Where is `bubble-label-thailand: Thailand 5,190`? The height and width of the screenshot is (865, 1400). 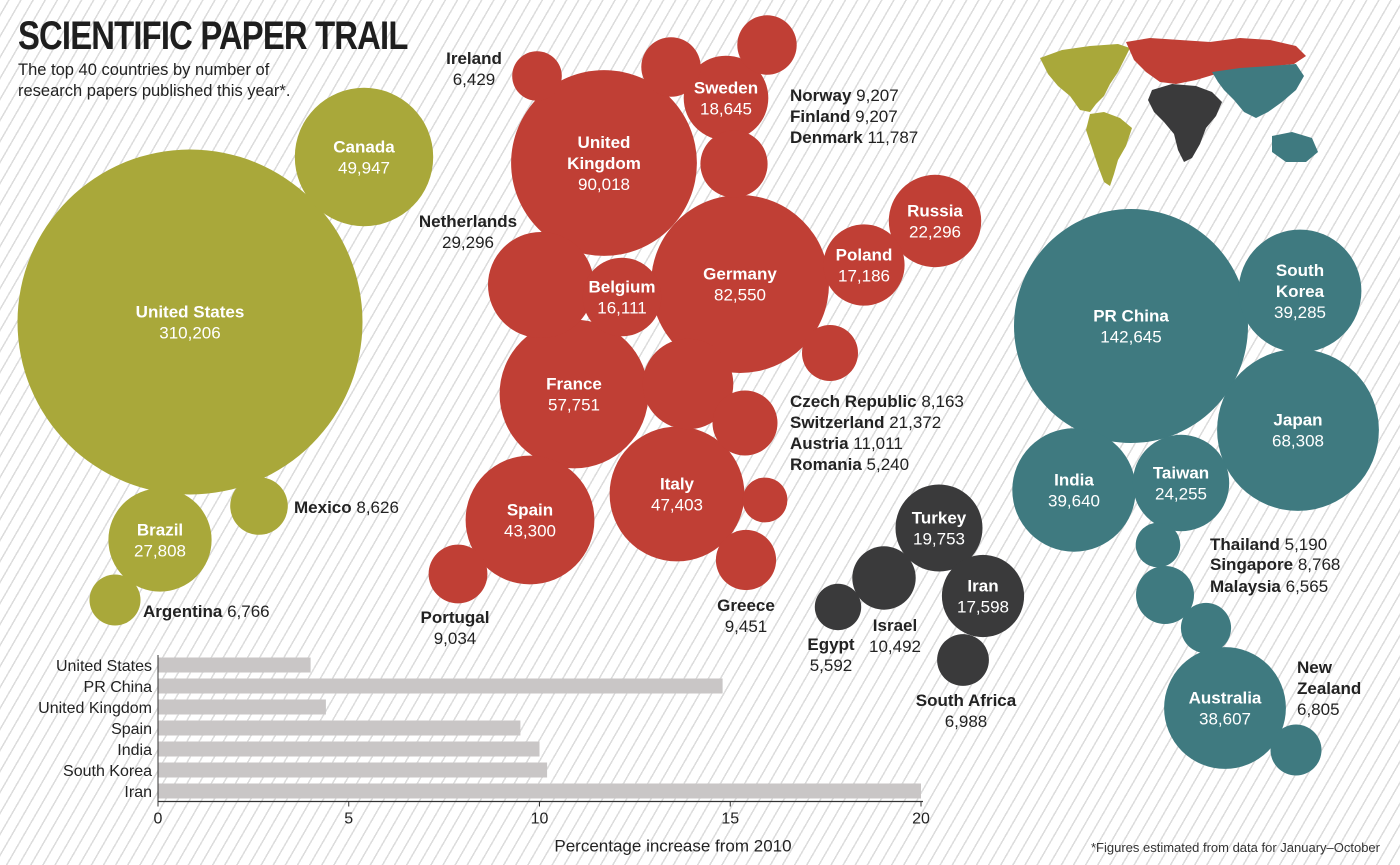
bubble-label-thailand: Thailand 5,190 is located at coordinates (1268, 544).